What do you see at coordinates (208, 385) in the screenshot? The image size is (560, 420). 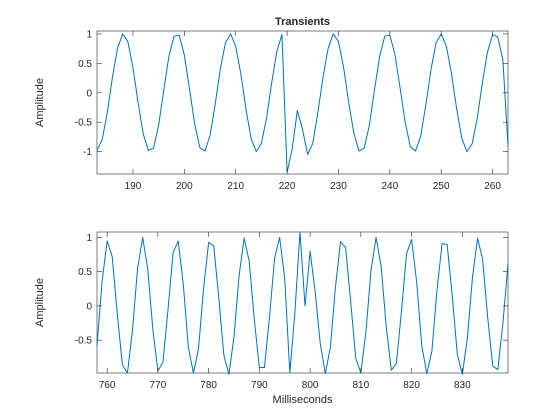 I see `x-tick-label: 780` at bounding box center [208, 385].